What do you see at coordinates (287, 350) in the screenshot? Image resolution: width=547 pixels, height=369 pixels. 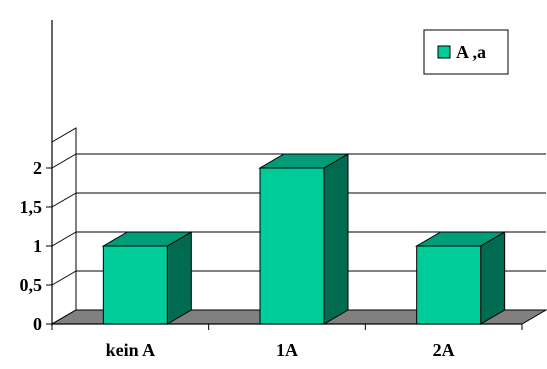 I see `x-tick-label: 1A` at bounding box center [287, 350].